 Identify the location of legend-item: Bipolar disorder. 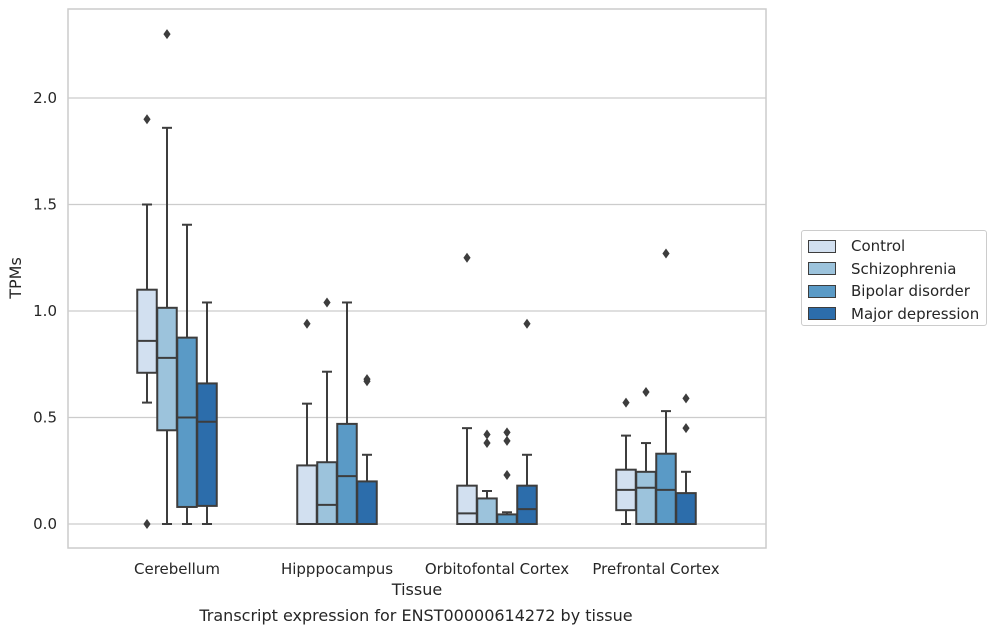
(894, 291).